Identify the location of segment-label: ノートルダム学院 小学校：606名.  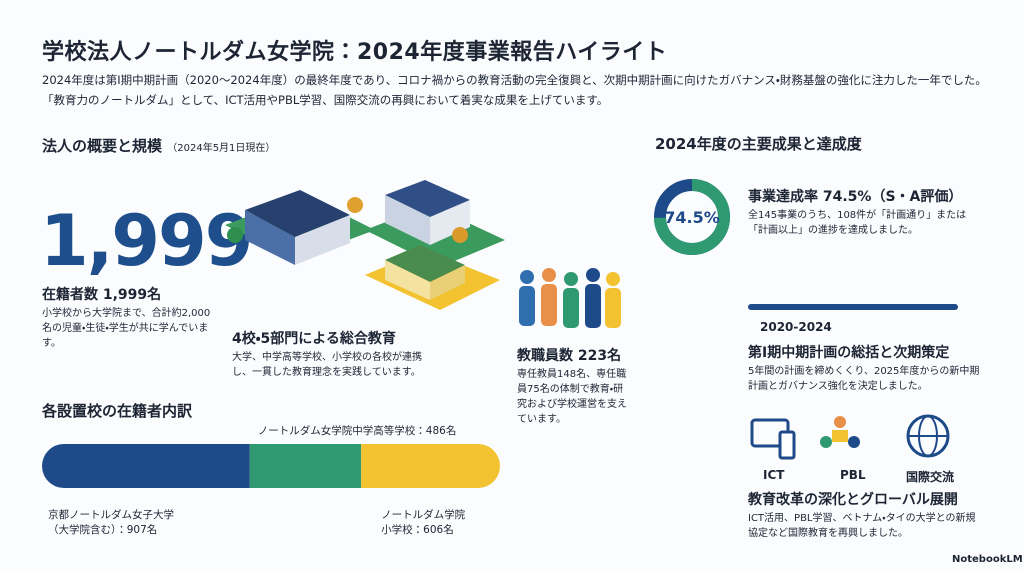
(423, 522).